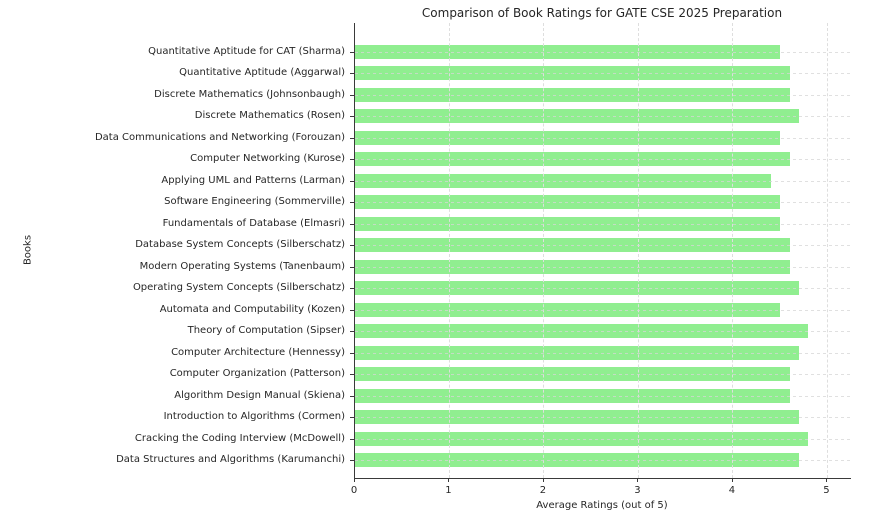  What do you see at coordinates (637, 490) in the screenshot?
I see `x-tick-label: 3` at bounding box center [637, 490].